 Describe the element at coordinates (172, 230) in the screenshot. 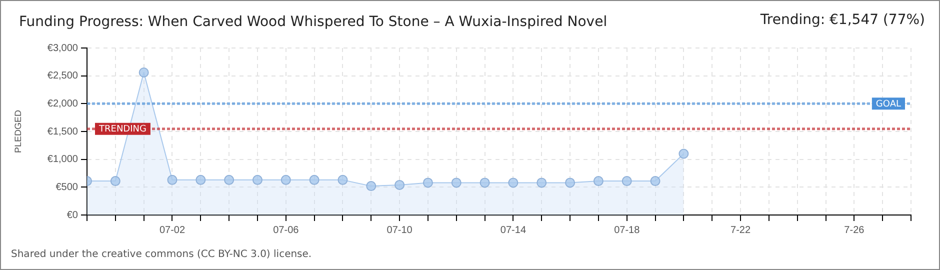

I see `x-tick-label: 07-02` at that location.